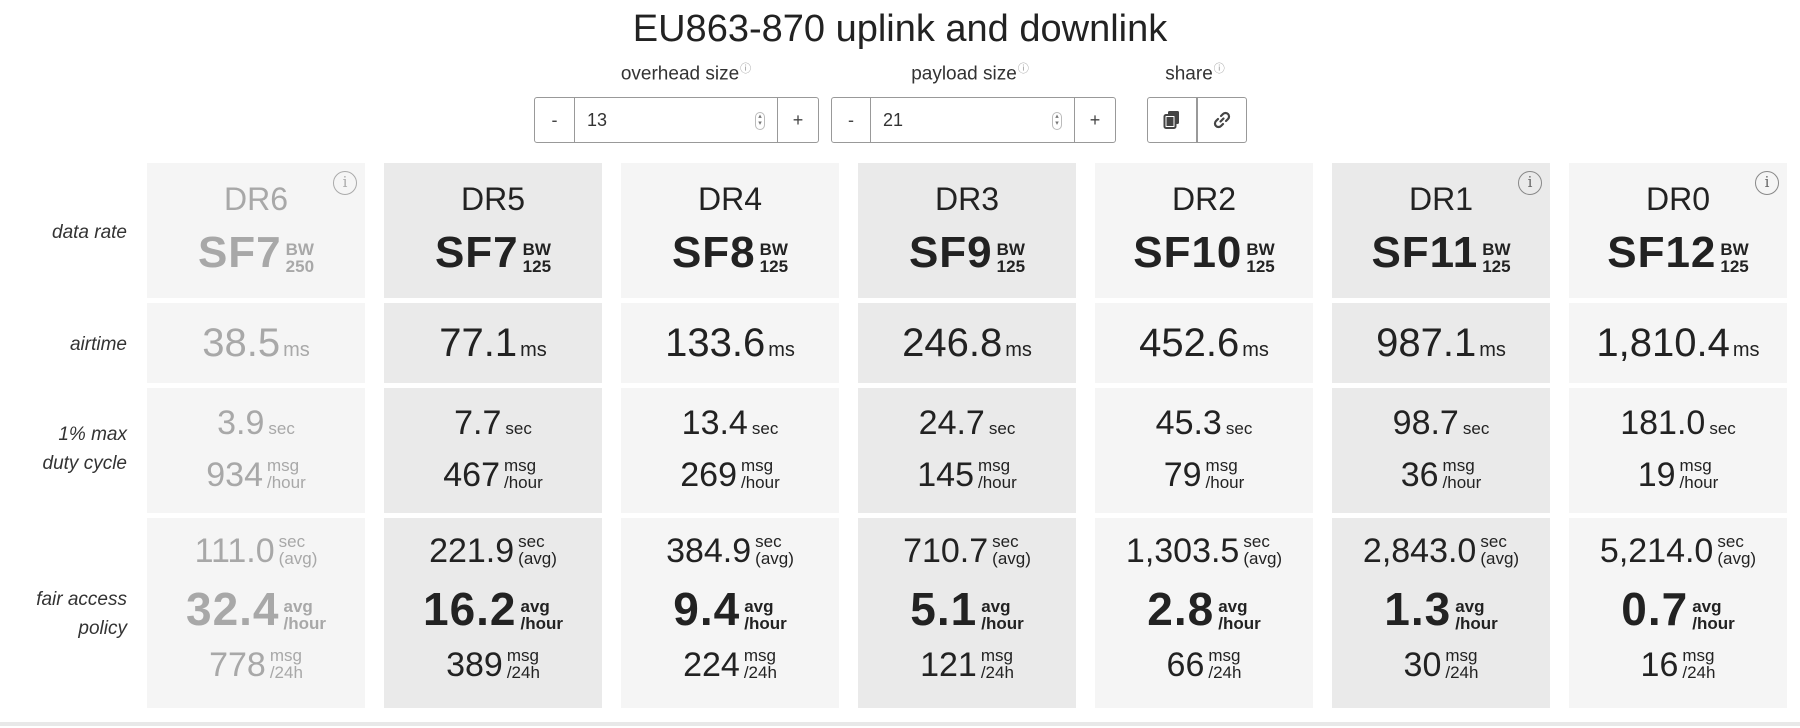  Describe the element at coordinates (1188, 423) in the screenshot. I see `duty-seconds-value: 45.3` at that location.